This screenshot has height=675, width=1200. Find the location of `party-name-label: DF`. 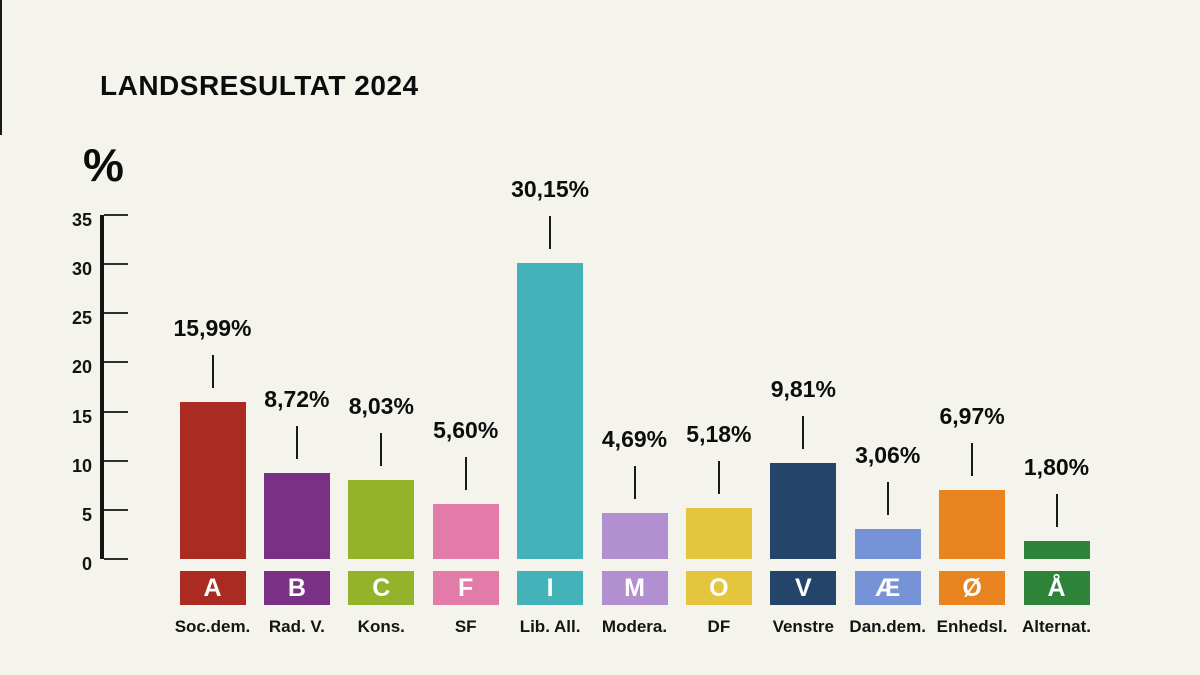

party-name-label: DF is located at coordinates (719, 626).